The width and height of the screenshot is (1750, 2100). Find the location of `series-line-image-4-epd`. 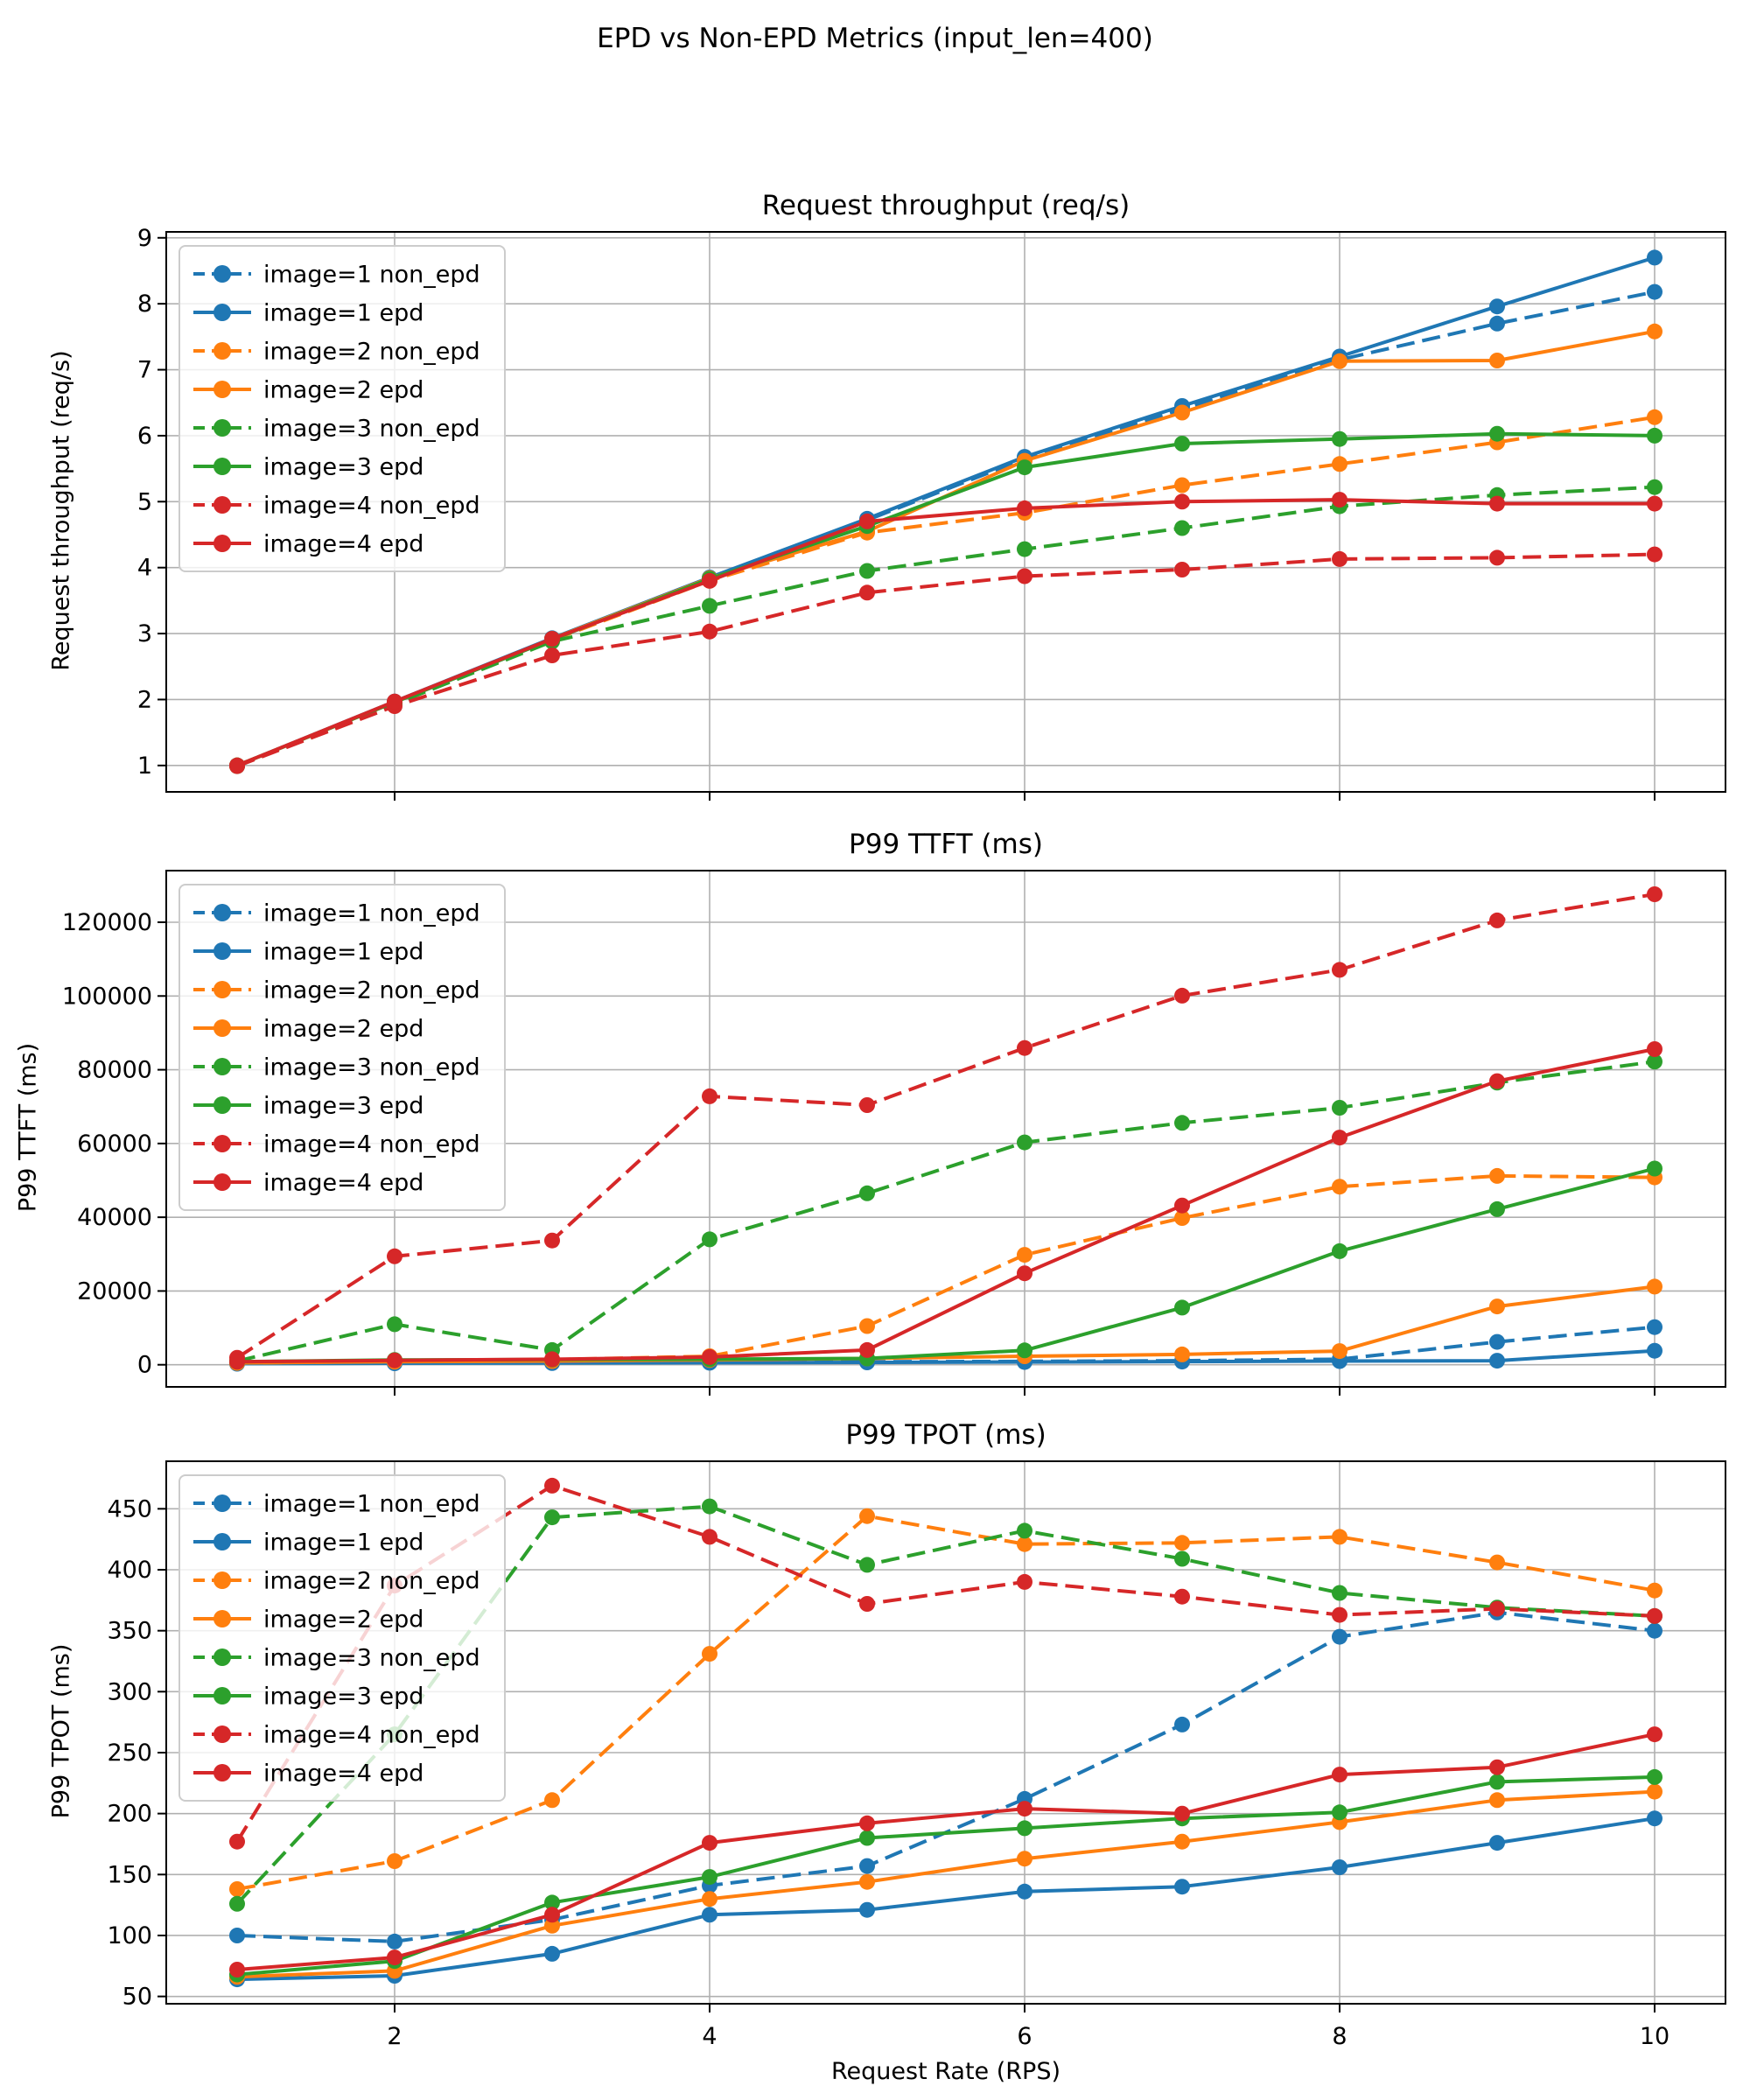

series-line-image-4-epd is located at coordinates (945, 632).